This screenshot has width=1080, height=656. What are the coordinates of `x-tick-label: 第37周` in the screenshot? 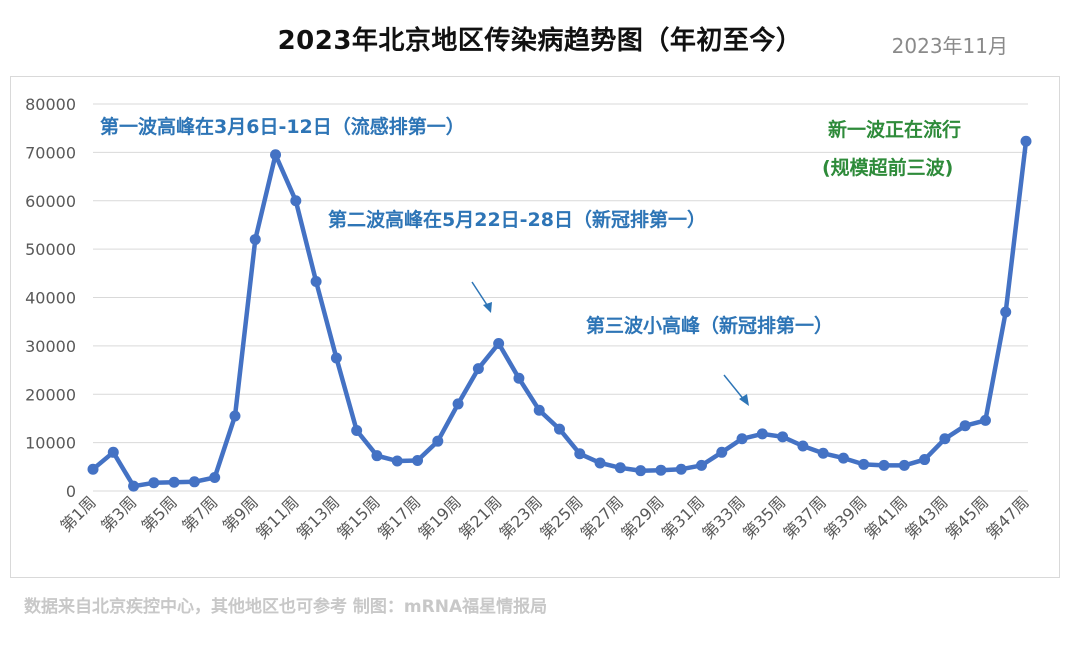 It's located at (805, 517).